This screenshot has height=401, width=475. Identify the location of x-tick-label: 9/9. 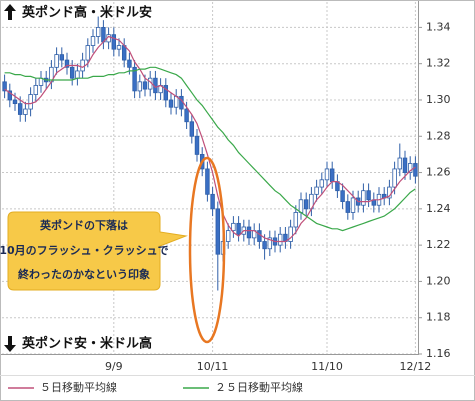
(114, 366).